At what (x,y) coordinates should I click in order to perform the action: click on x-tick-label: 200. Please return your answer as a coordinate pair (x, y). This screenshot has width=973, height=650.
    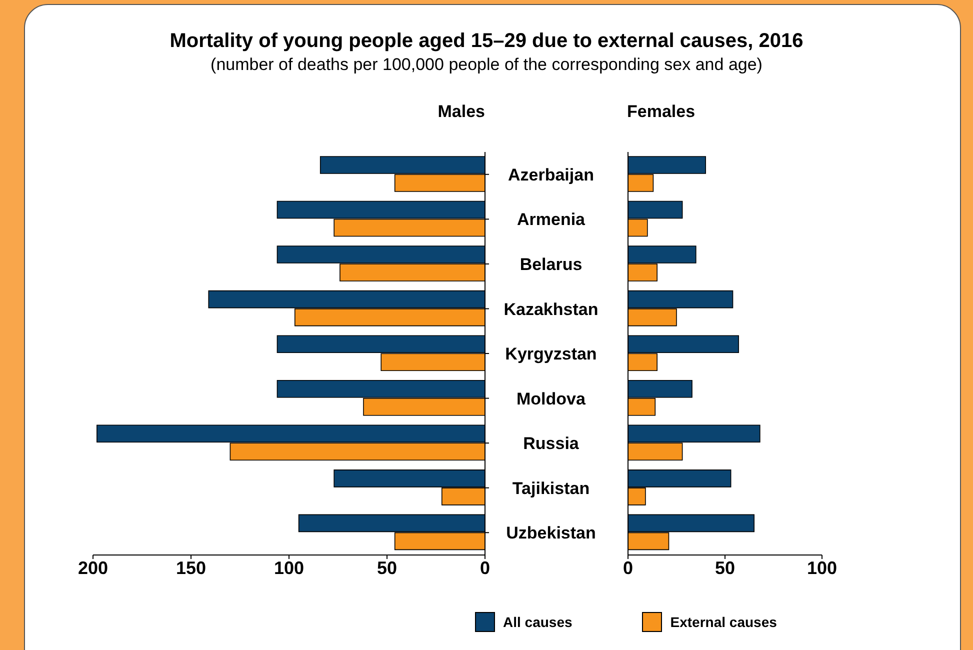
    Looking at the image, I should click on (93, 568).